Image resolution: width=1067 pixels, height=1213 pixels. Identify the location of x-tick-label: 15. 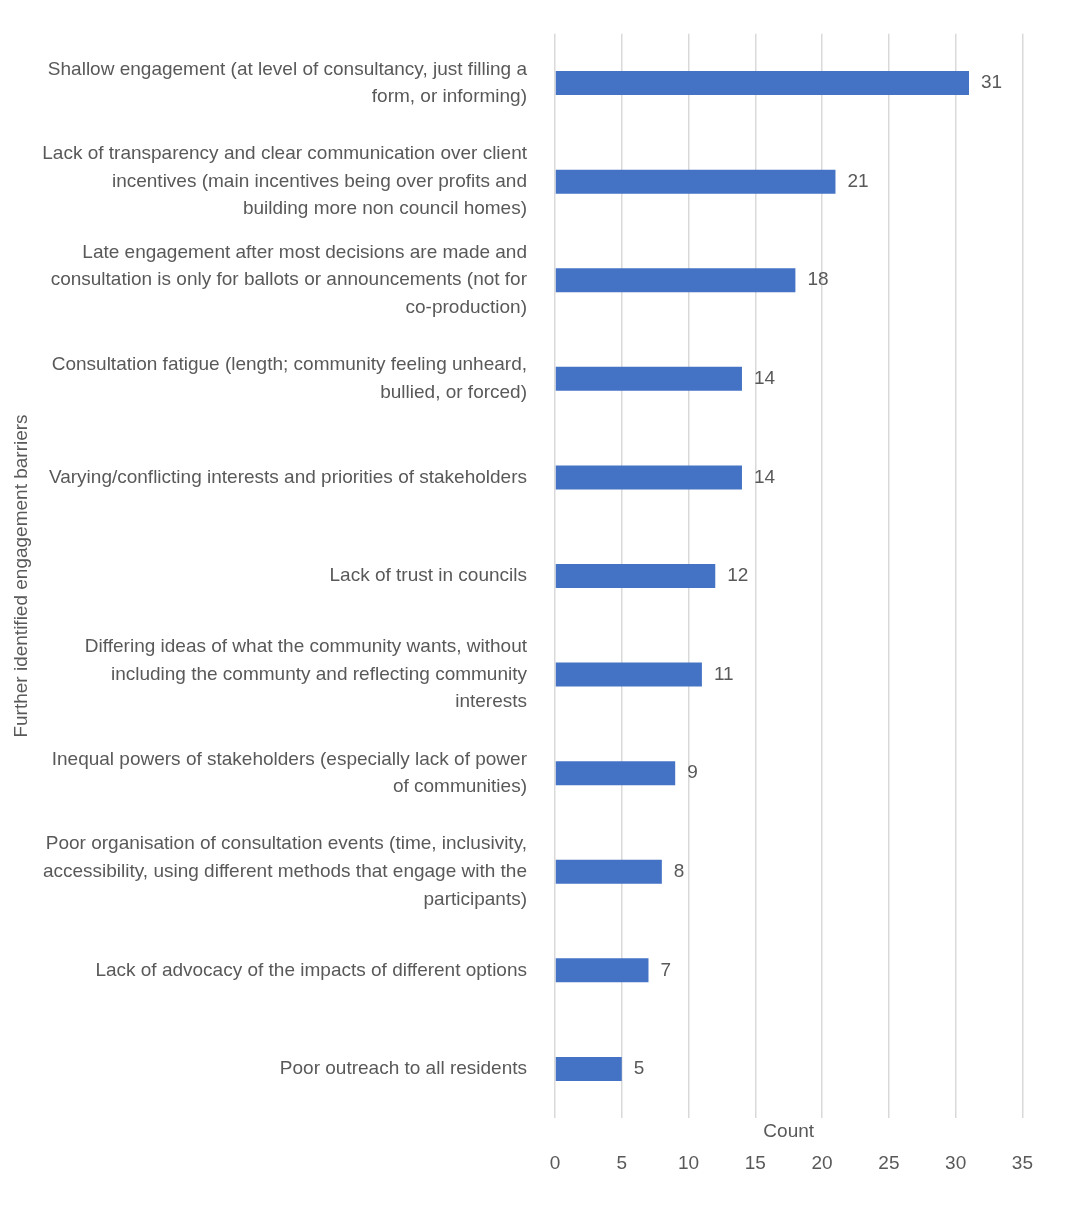
(755, 1162).